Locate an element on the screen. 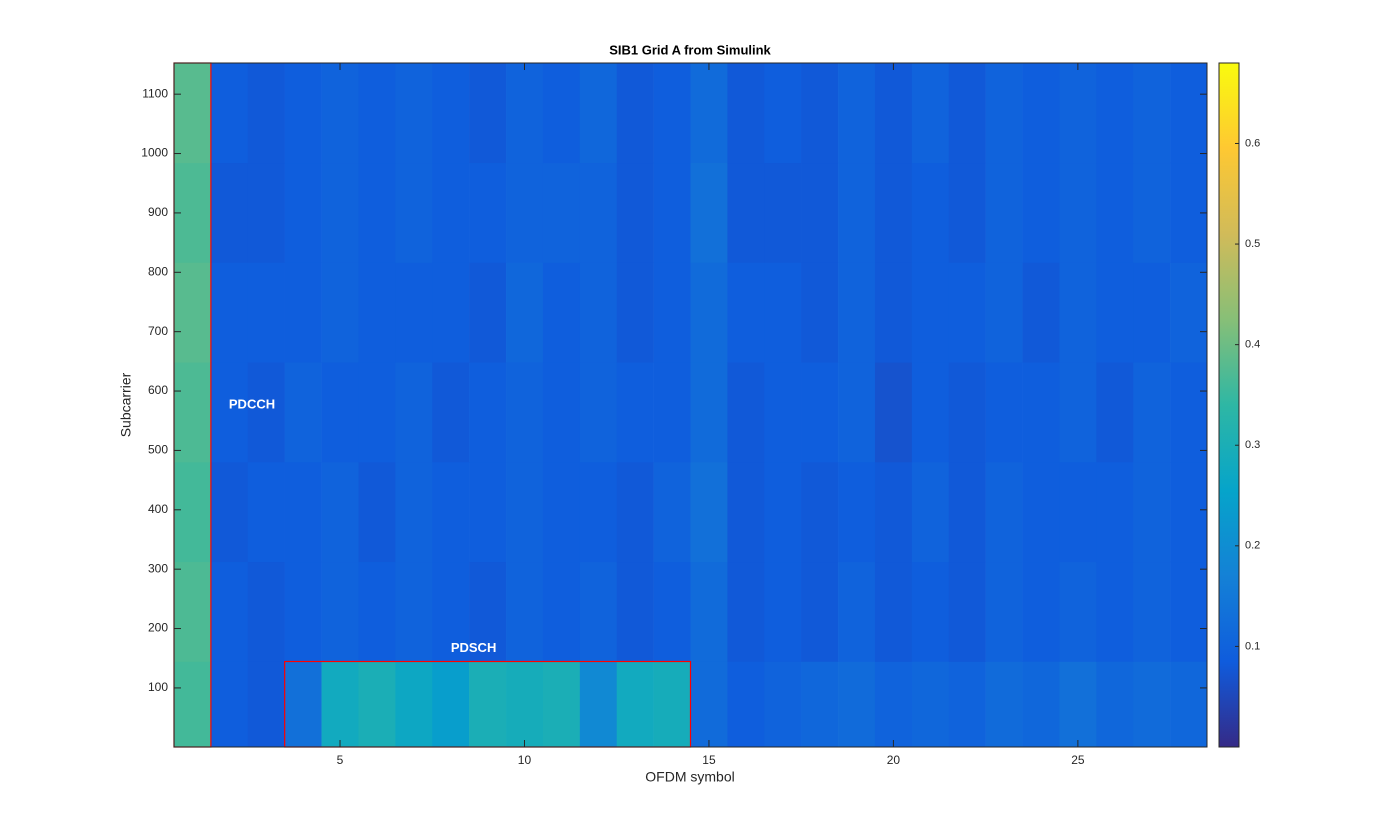  colorbar-tick-label: 0.1 is located at coordinates (1252, 646).